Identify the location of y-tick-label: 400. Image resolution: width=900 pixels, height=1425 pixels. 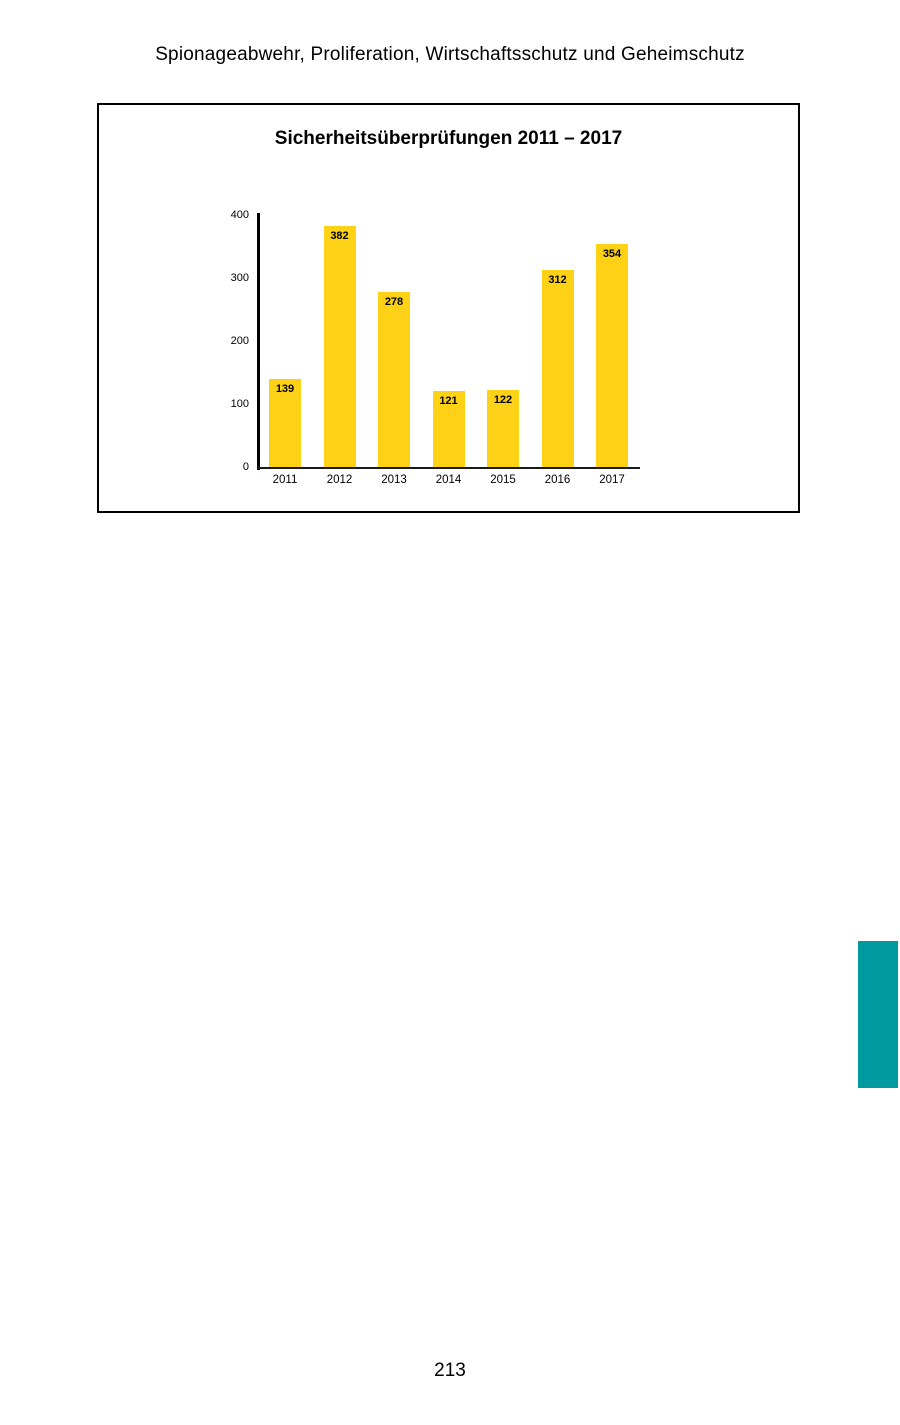
(239, 215).